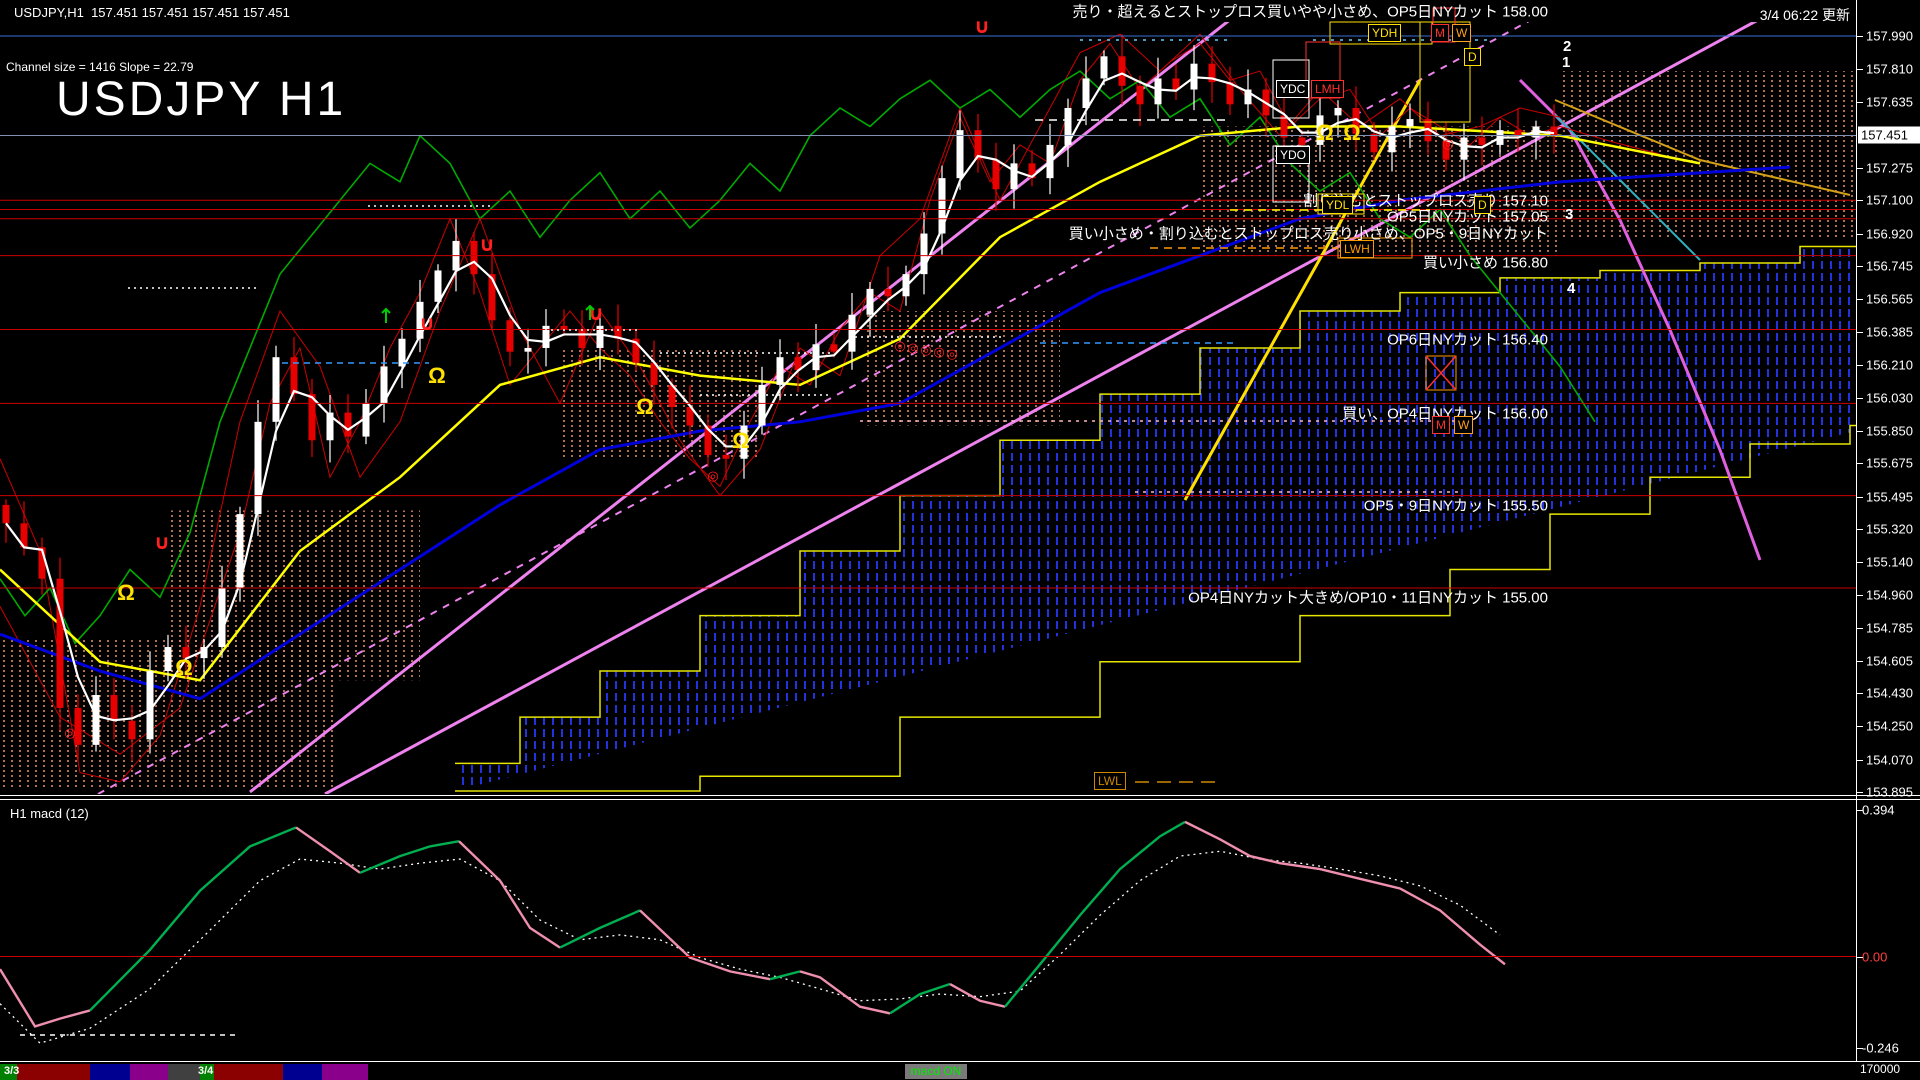  What do you see at coordinates (1889, 628) in the screenshot?
I see `price-tick-label: 154.785` at bounding box center [1889, 628].